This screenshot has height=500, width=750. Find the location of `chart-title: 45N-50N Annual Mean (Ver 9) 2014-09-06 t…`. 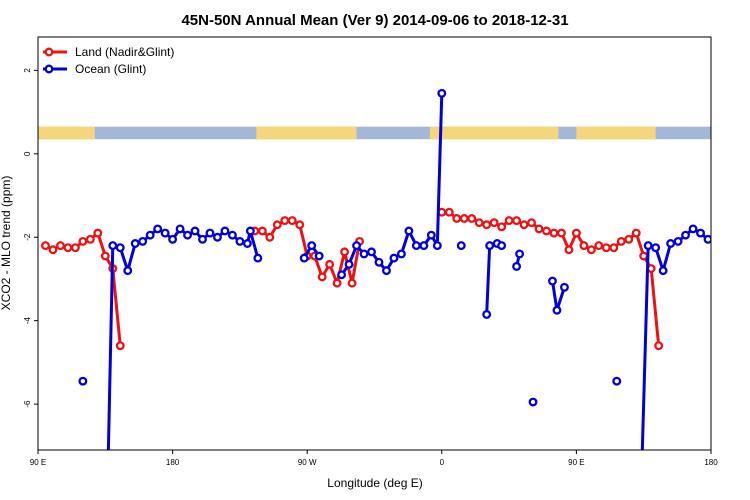

chart-title: 45N-50N Annual Mean (Ver 9) 2014-09-06 t… is located at coordinates (374, 20).